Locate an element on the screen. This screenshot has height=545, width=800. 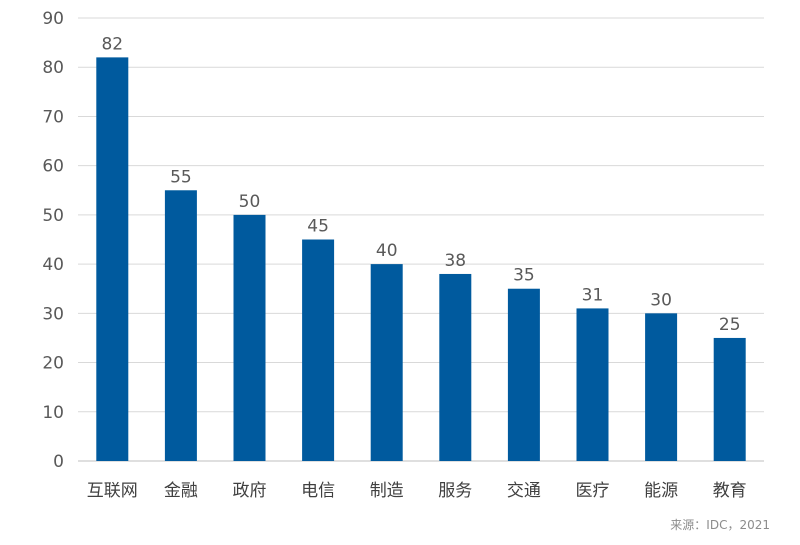
y-tick-label: 80 is located at coordinates (53, 68).